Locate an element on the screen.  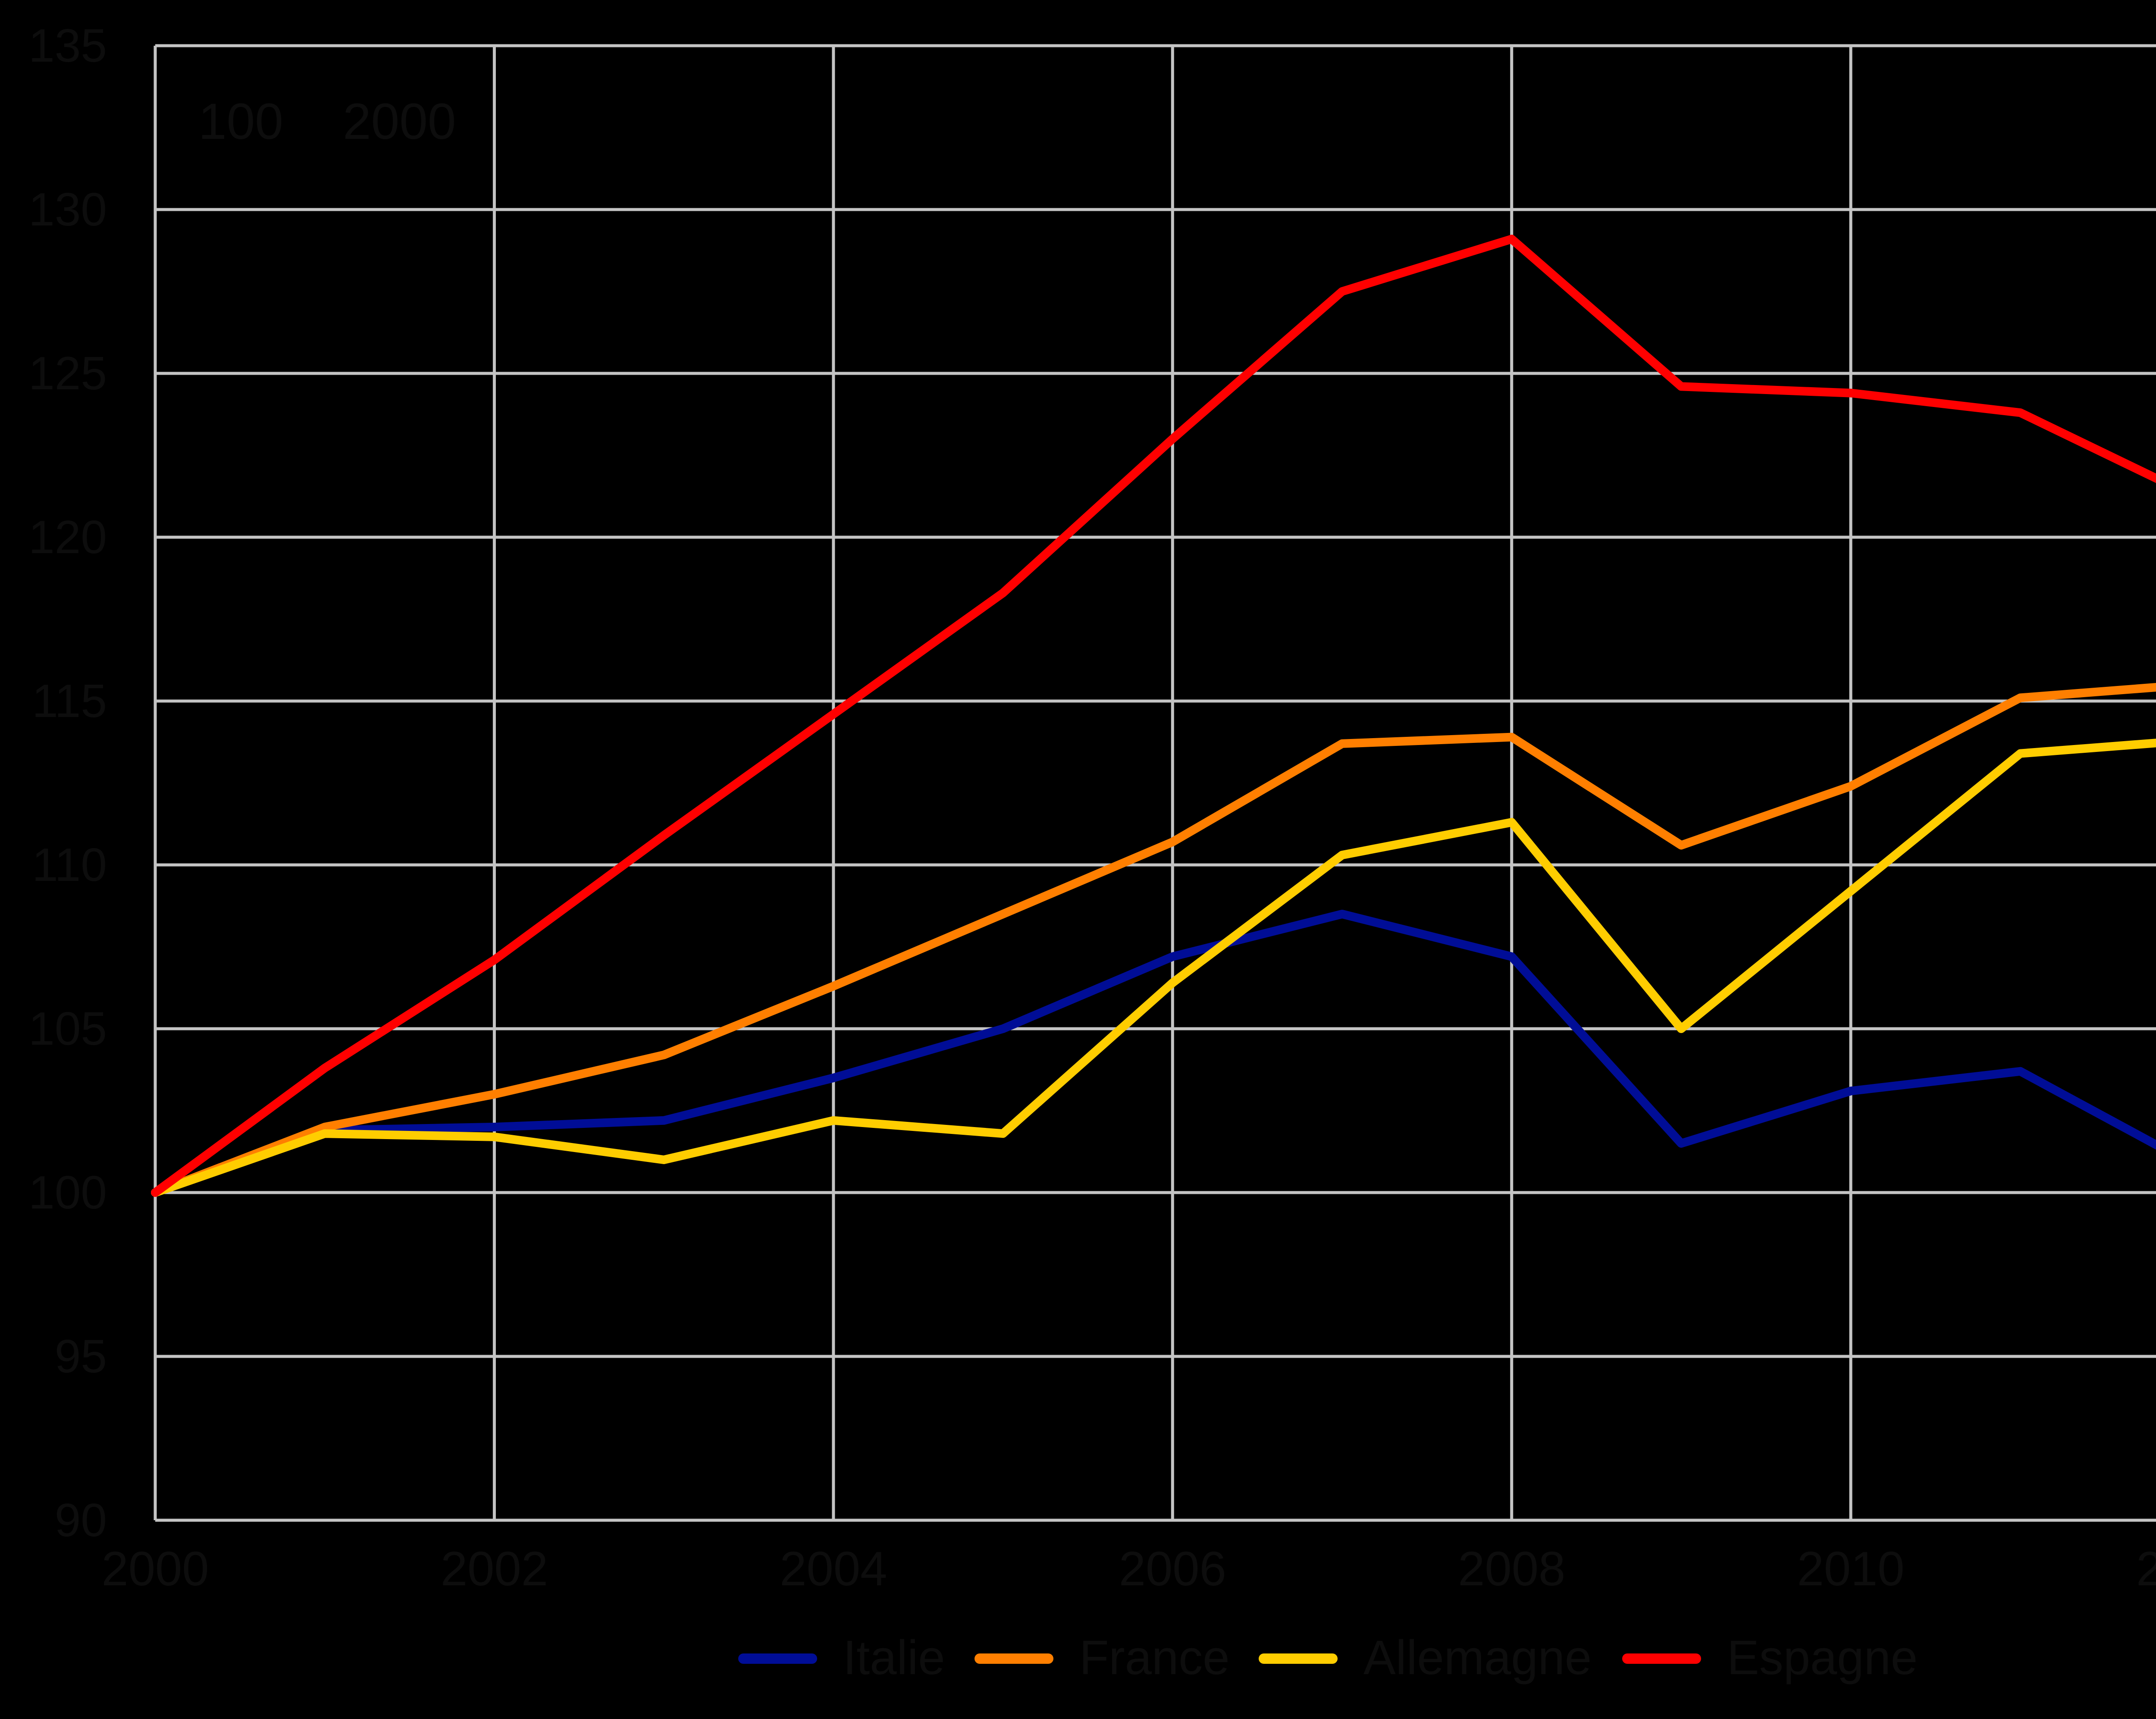
y-tick-label-110: 110 is located at coordinates (69, 865).